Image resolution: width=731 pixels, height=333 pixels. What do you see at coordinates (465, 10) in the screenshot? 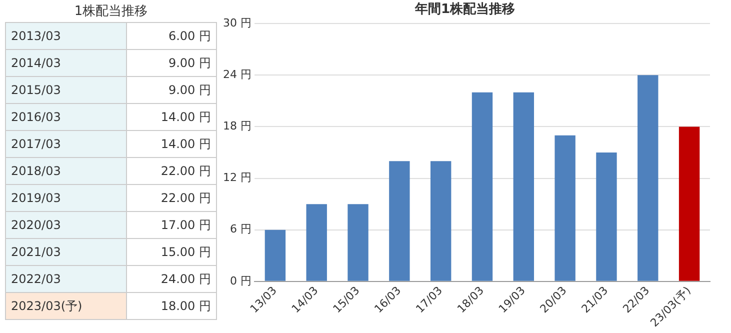
I see `chart-title: 年間1株配当推移` at bounding box center [465, 10].